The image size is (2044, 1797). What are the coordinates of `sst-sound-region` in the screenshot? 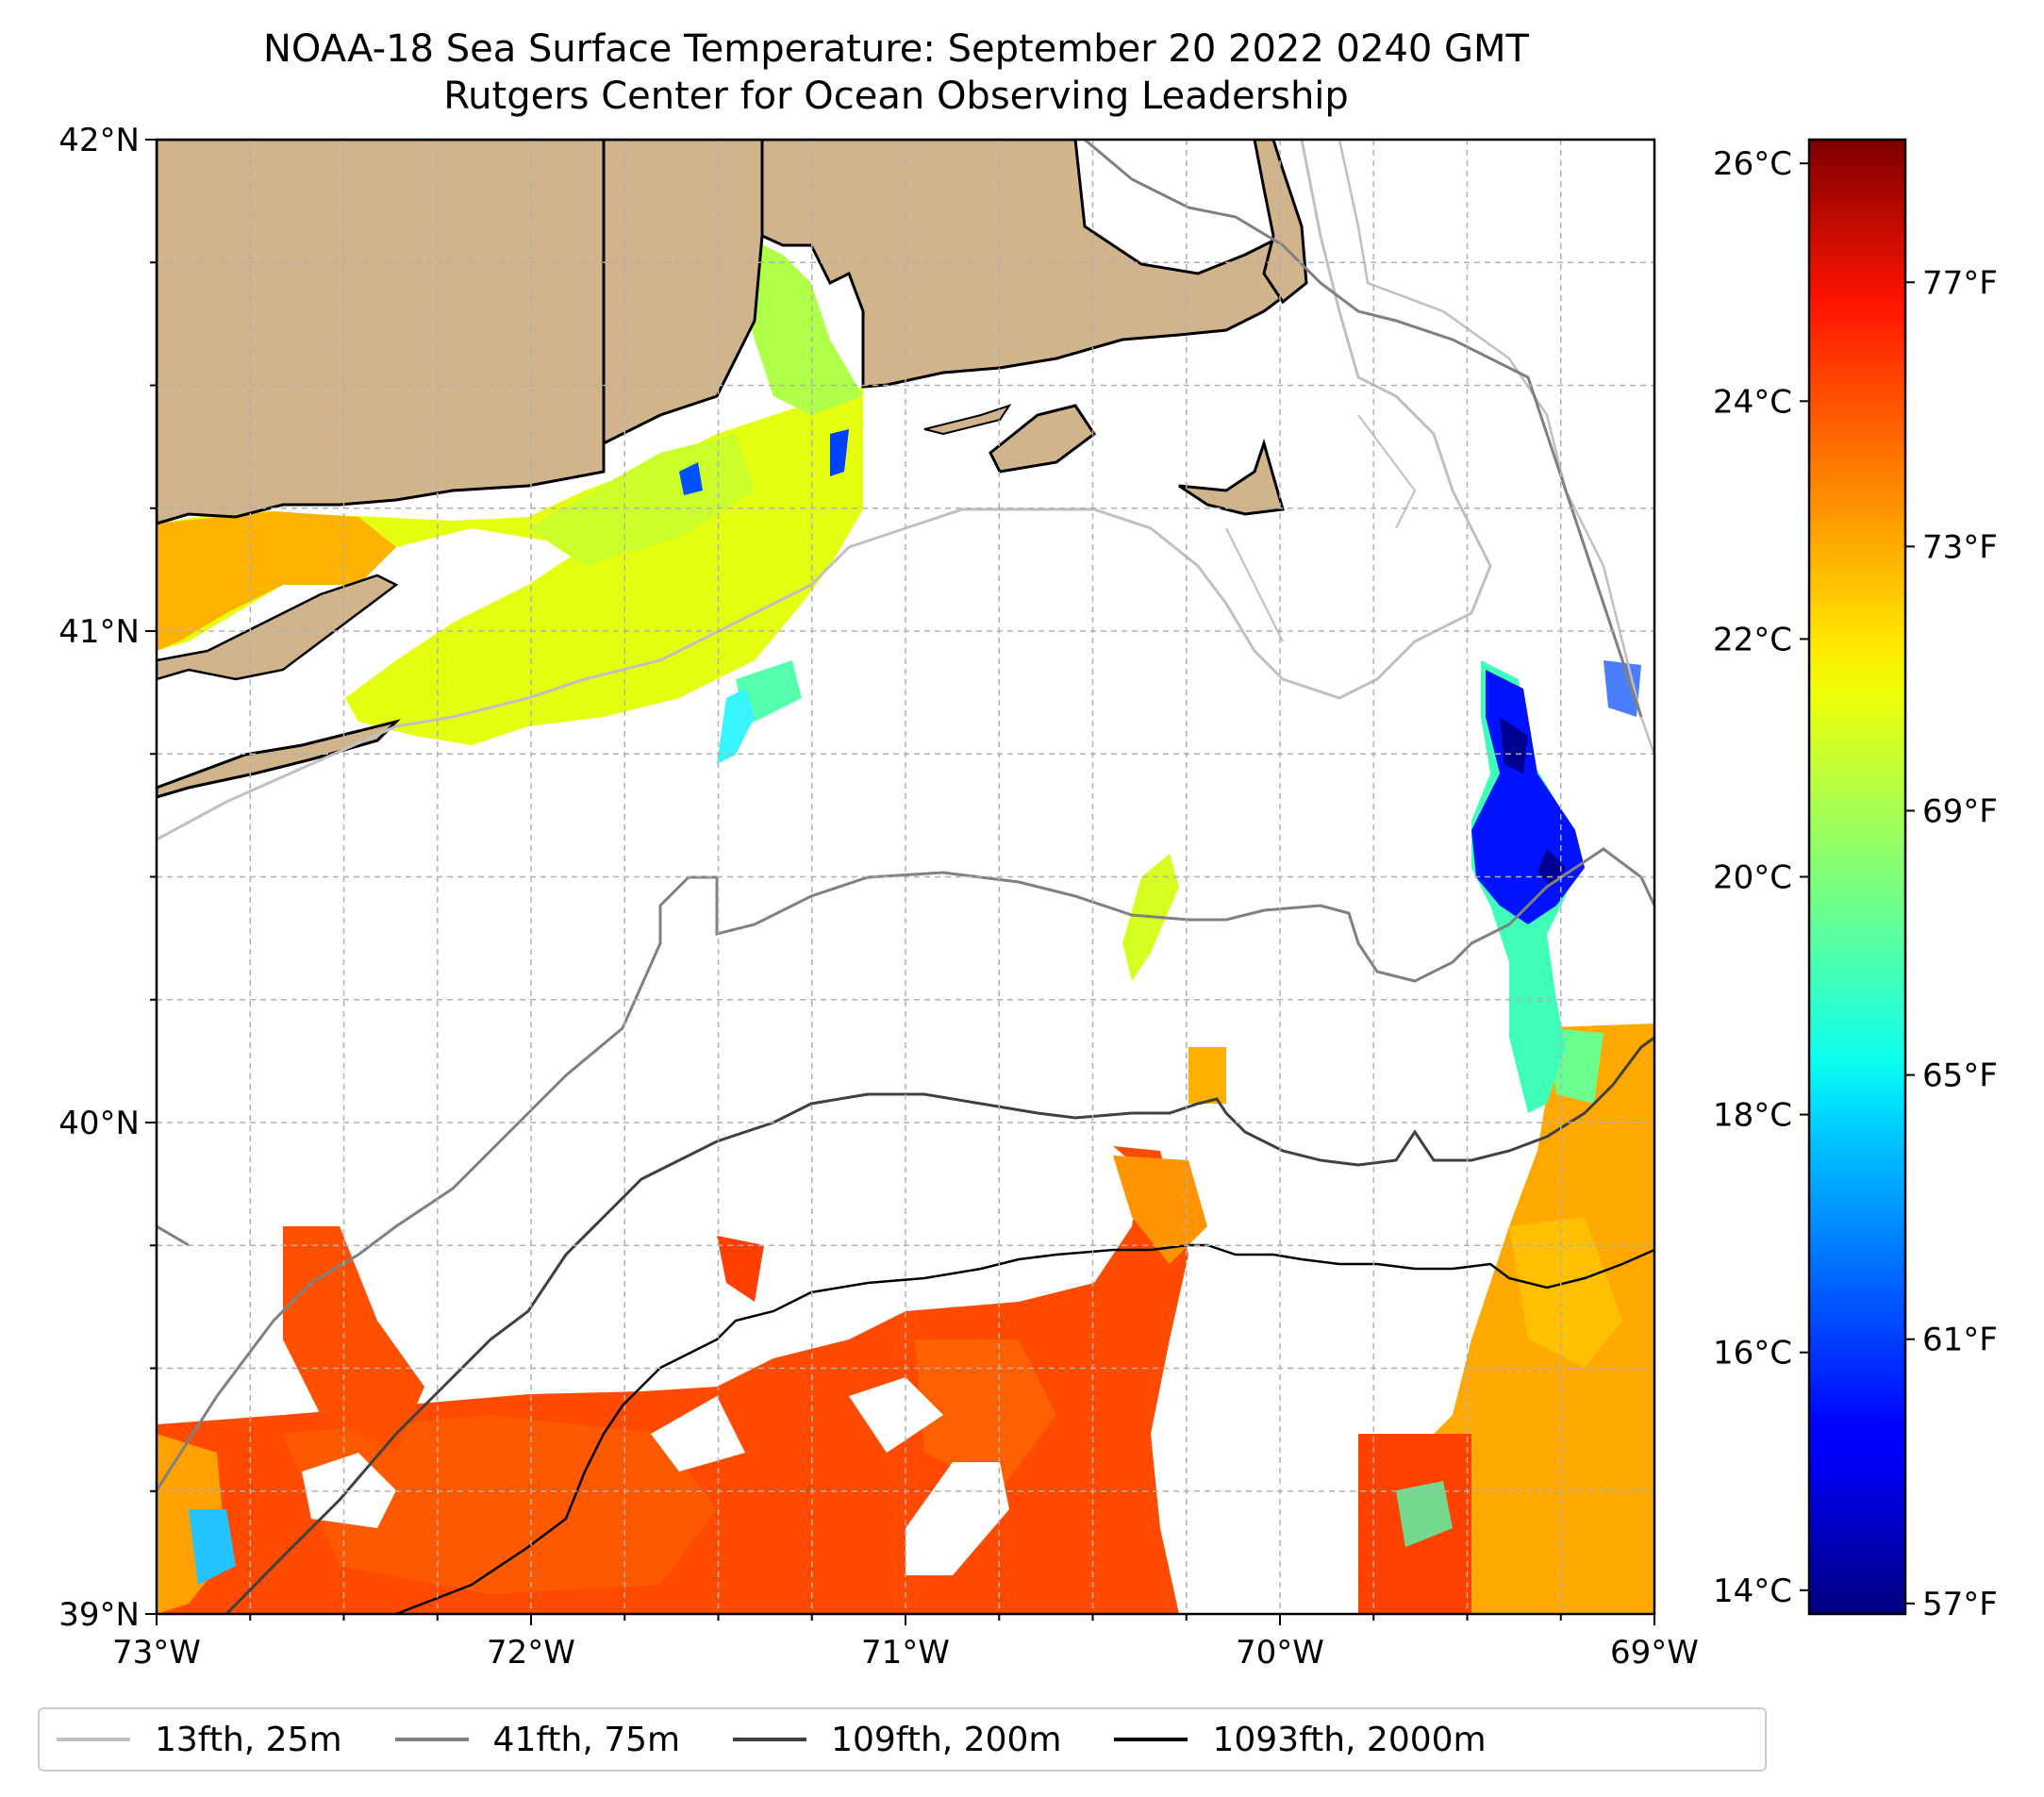 It's located at (510, 490).